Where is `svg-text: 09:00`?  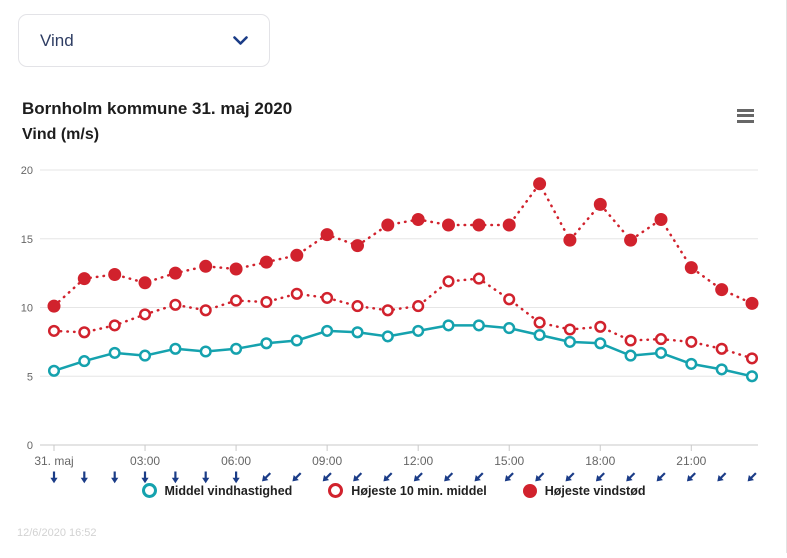 svg-text: 09:00 is located at coordinates (327, 461).